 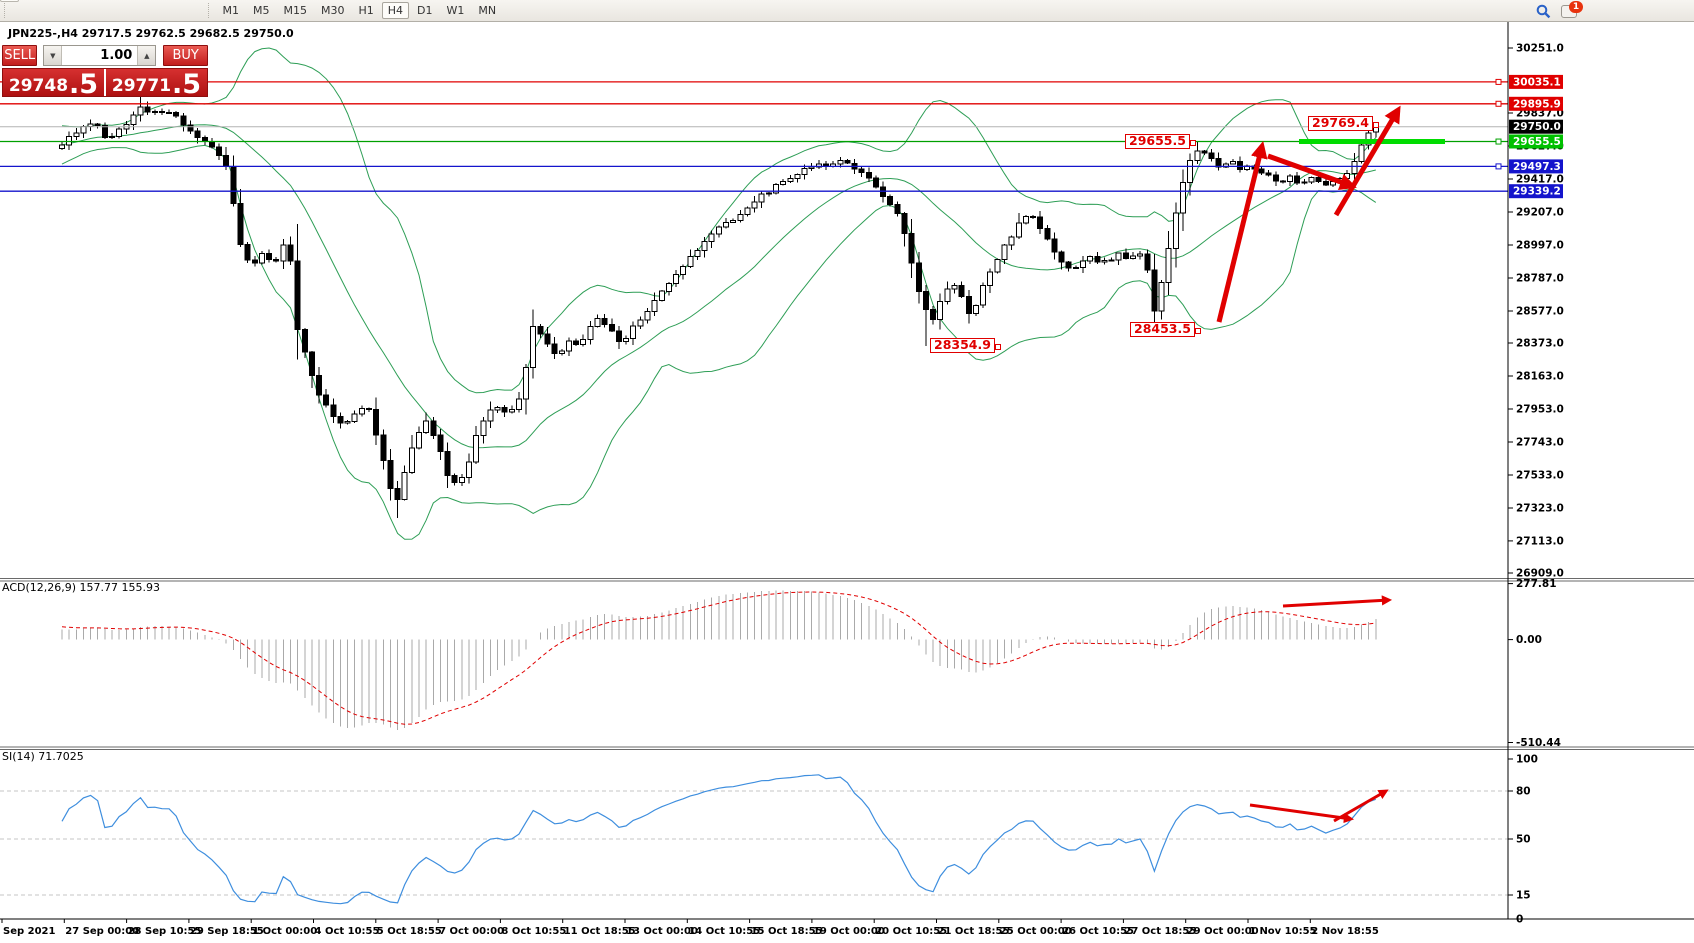 What do you see at coordinates (20, 55) in the screenshot?
I see `sell-button: SELL` at bounding box center [20, 55].